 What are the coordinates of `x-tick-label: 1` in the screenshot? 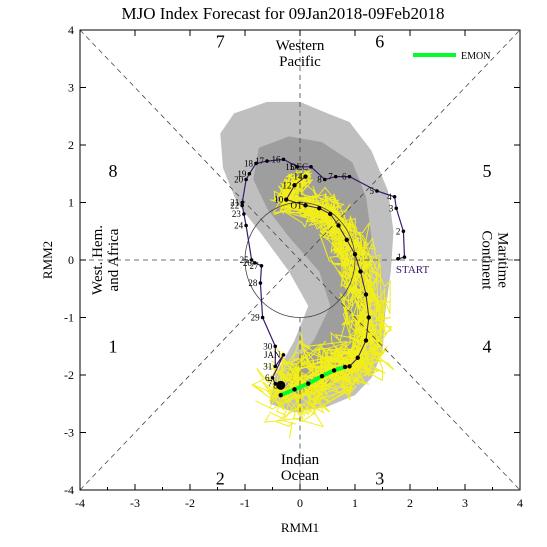 It's located at (355, 503).